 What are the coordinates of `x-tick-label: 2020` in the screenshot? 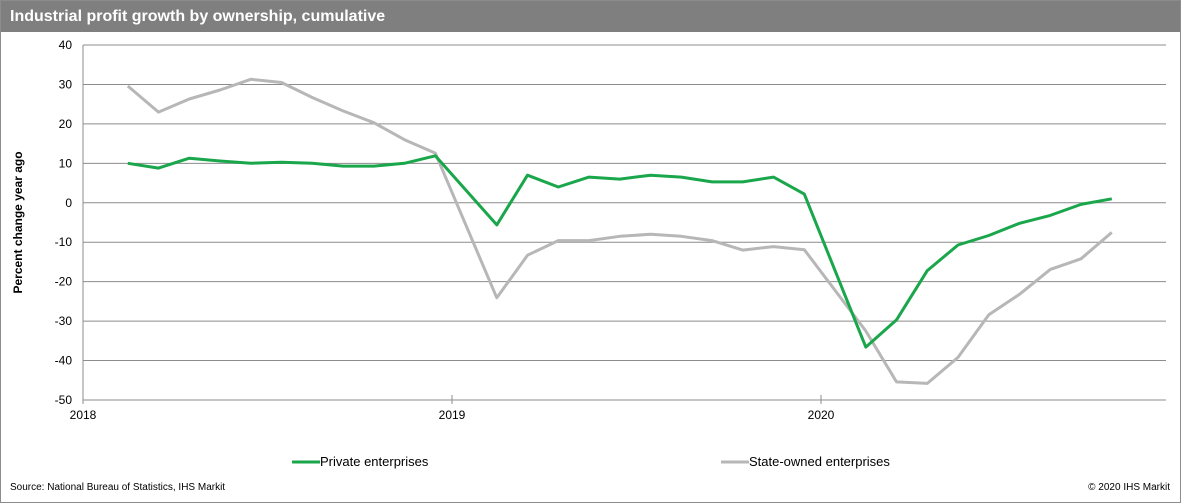 It's located at (821, 415).